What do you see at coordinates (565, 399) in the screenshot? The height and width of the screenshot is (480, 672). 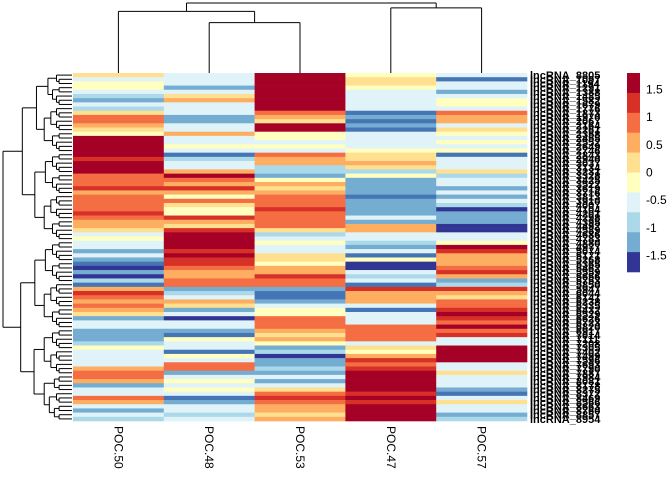 I see `row-label: lncRNA_8469` at bounding box center [565, 399].